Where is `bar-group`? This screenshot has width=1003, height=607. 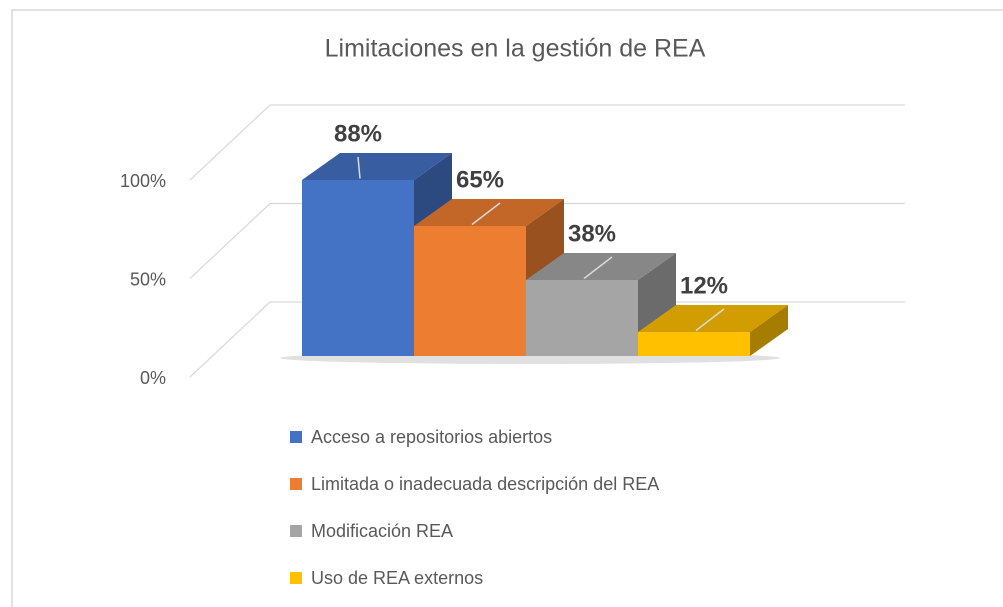
bar-group is located at coordinates (713, 330).